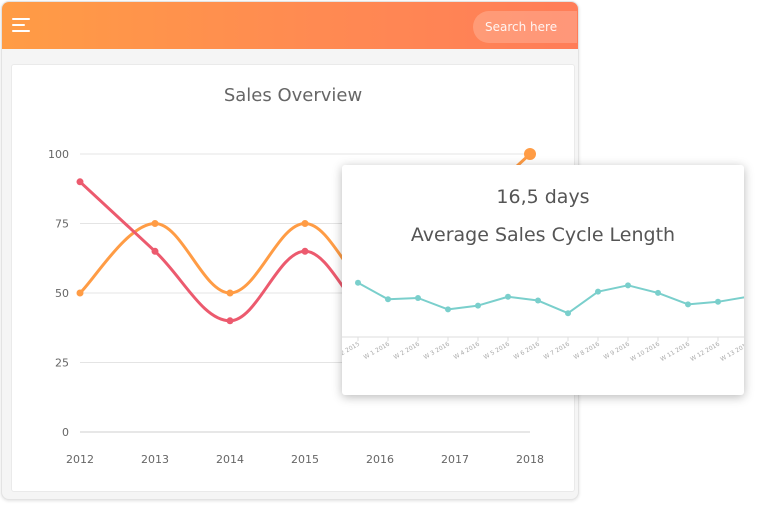  I want to click on top-bar, so click(290, 25).